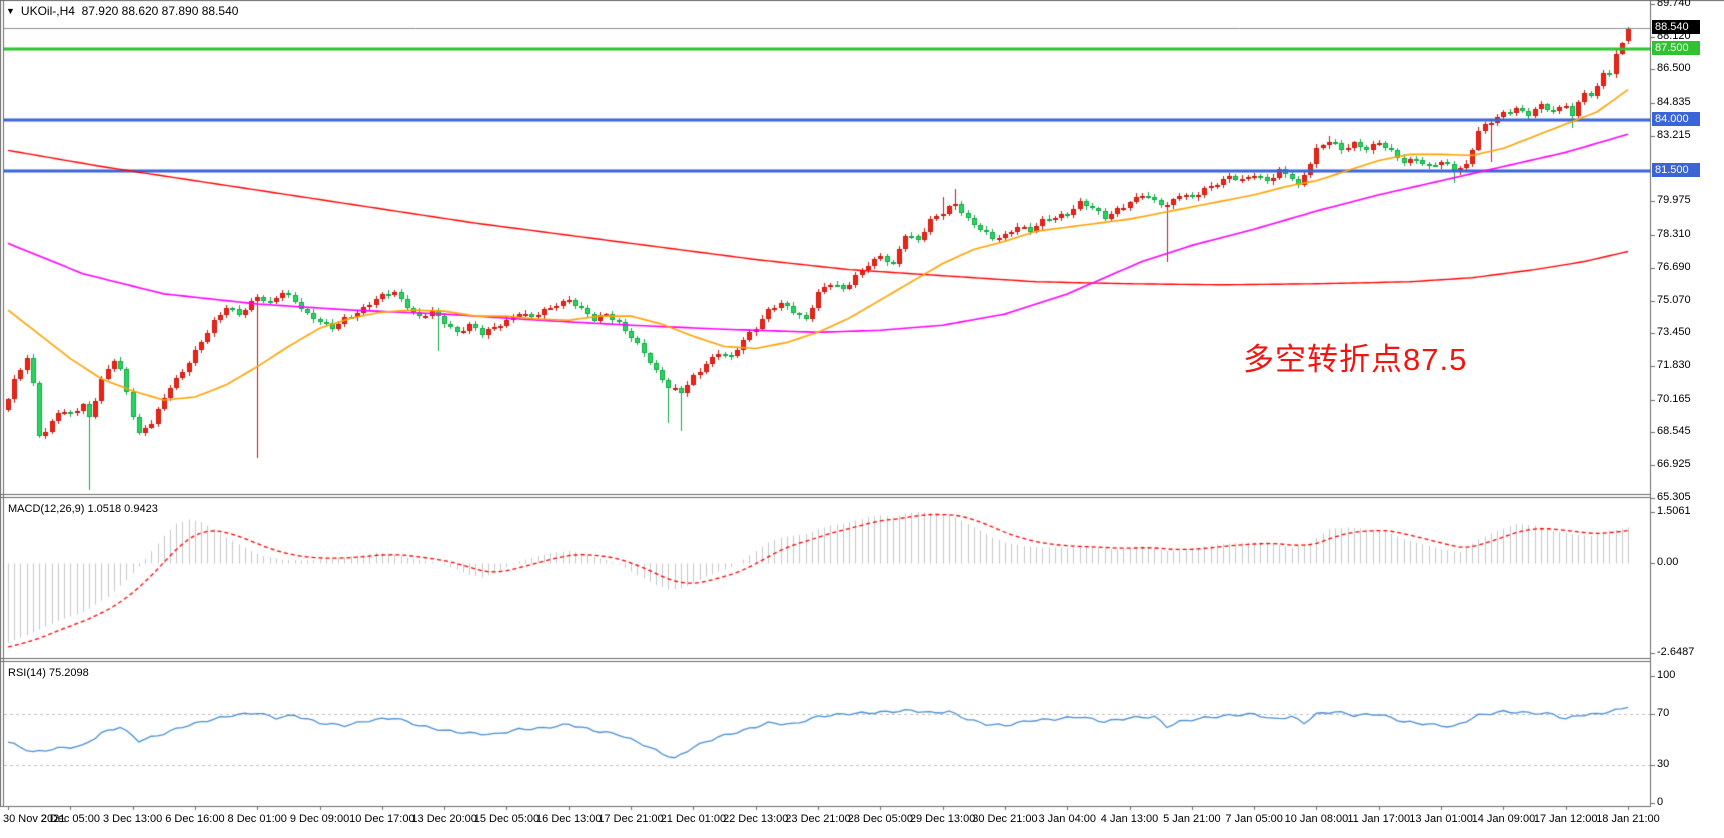  Describe the element at coordinates (942, 819) in the screenshot. I see `time-axis-label: 29 Dec 13:00` at that location.